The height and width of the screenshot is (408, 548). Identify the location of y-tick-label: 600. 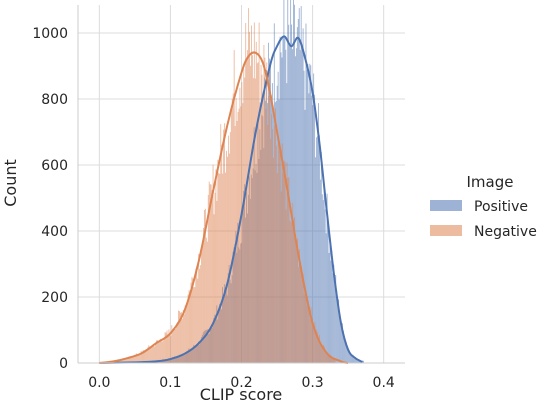
(54, 166).